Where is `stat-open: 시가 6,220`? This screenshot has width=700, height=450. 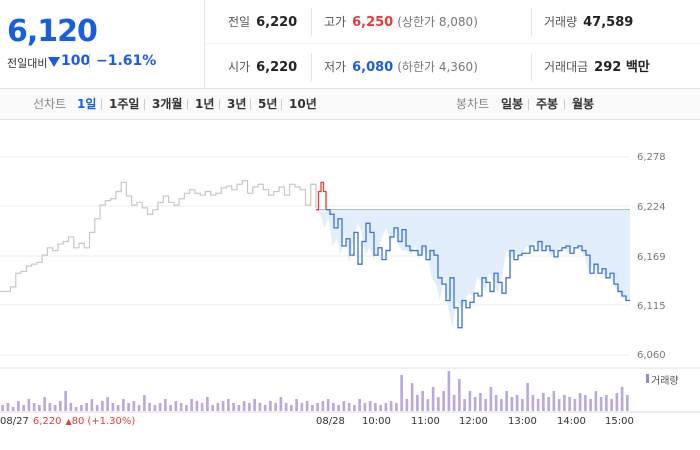 stat-open: 시가 6,220 is located at coordinates (262, 67).